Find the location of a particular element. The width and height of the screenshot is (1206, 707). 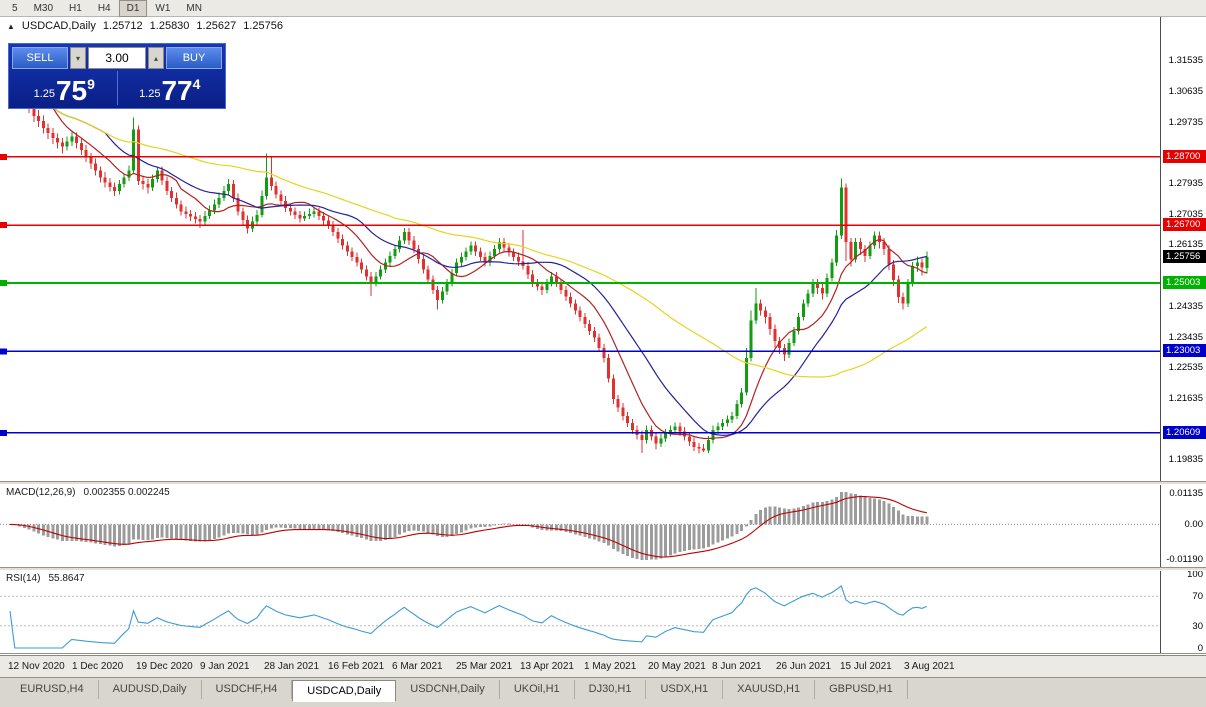

date-label: 19 Dec 2020 is located at coordinates (164, 666).